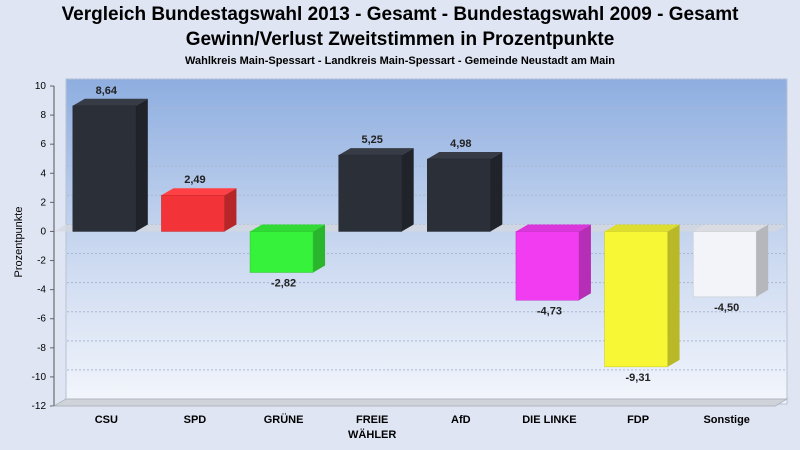  Describe the element at coordinates (43, 115) in the screenshot. I see `y-tick-label: 8` at that location.